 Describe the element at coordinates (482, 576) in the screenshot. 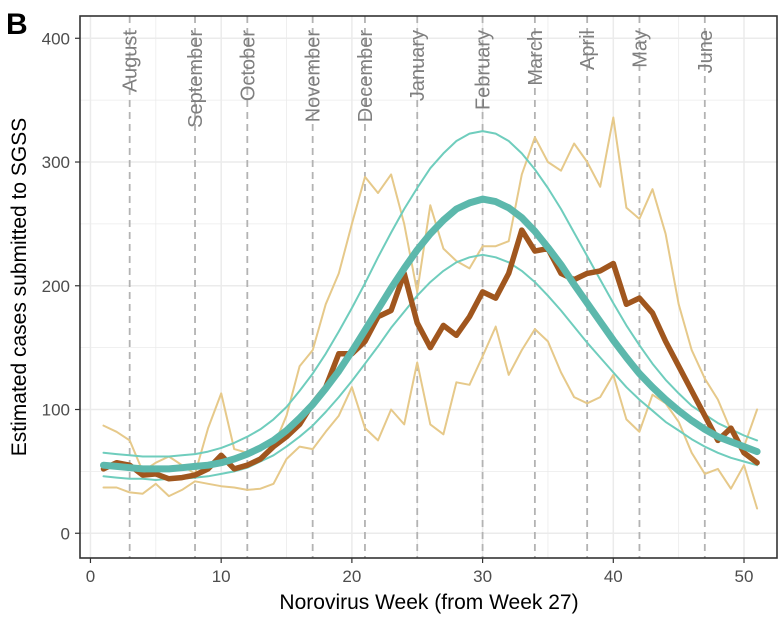

I see `x-tick-label: 30` at that location.